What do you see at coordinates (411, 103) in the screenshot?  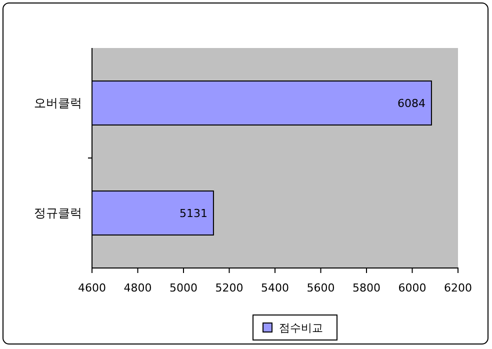 I see `data-label: 6084` at bounding box center [411, 103].